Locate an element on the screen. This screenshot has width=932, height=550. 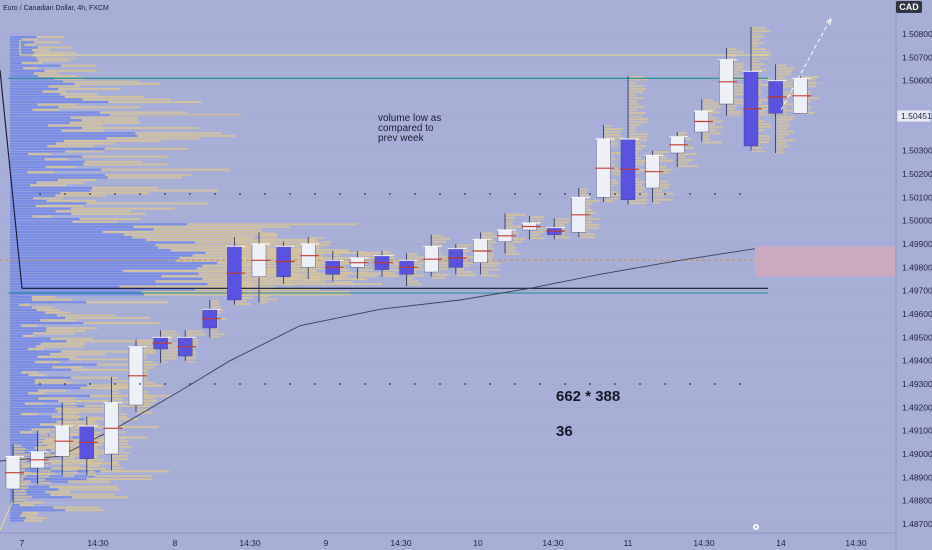
currency-badge is located at coordinates (909, 7).